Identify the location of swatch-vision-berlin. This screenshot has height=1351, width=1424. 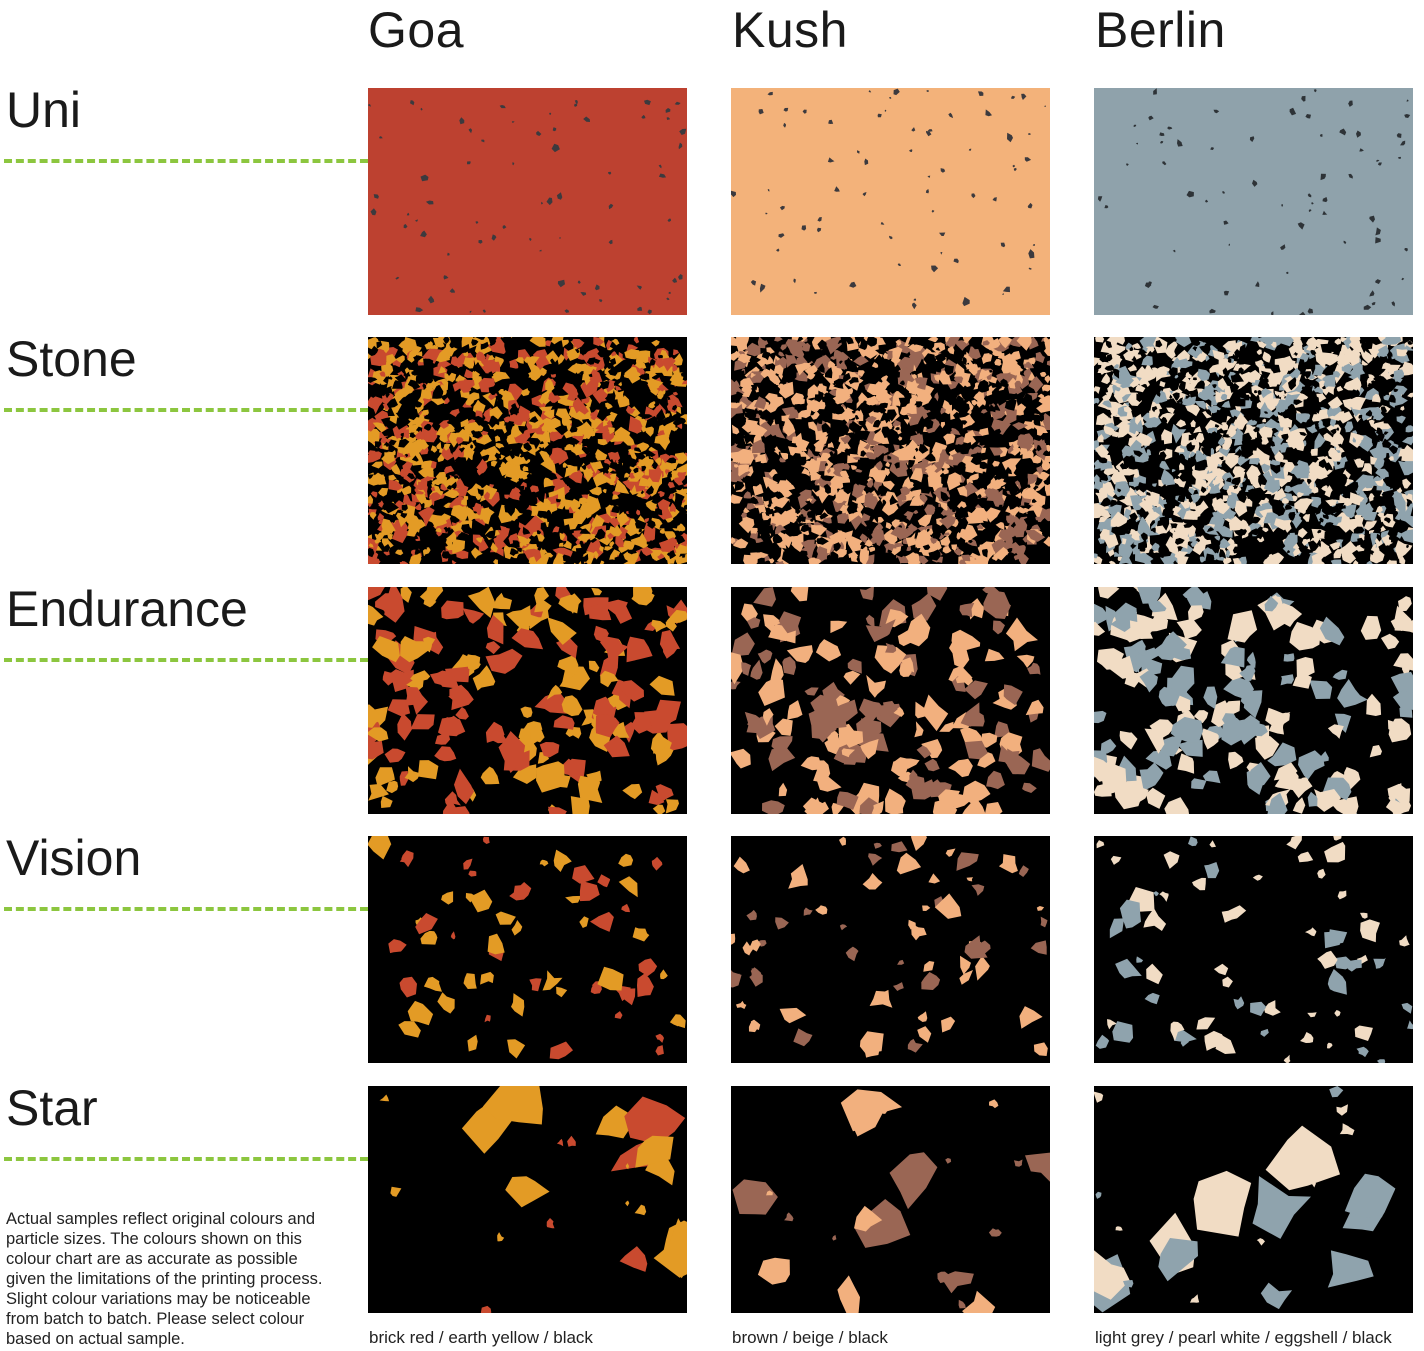
(1253, 949).